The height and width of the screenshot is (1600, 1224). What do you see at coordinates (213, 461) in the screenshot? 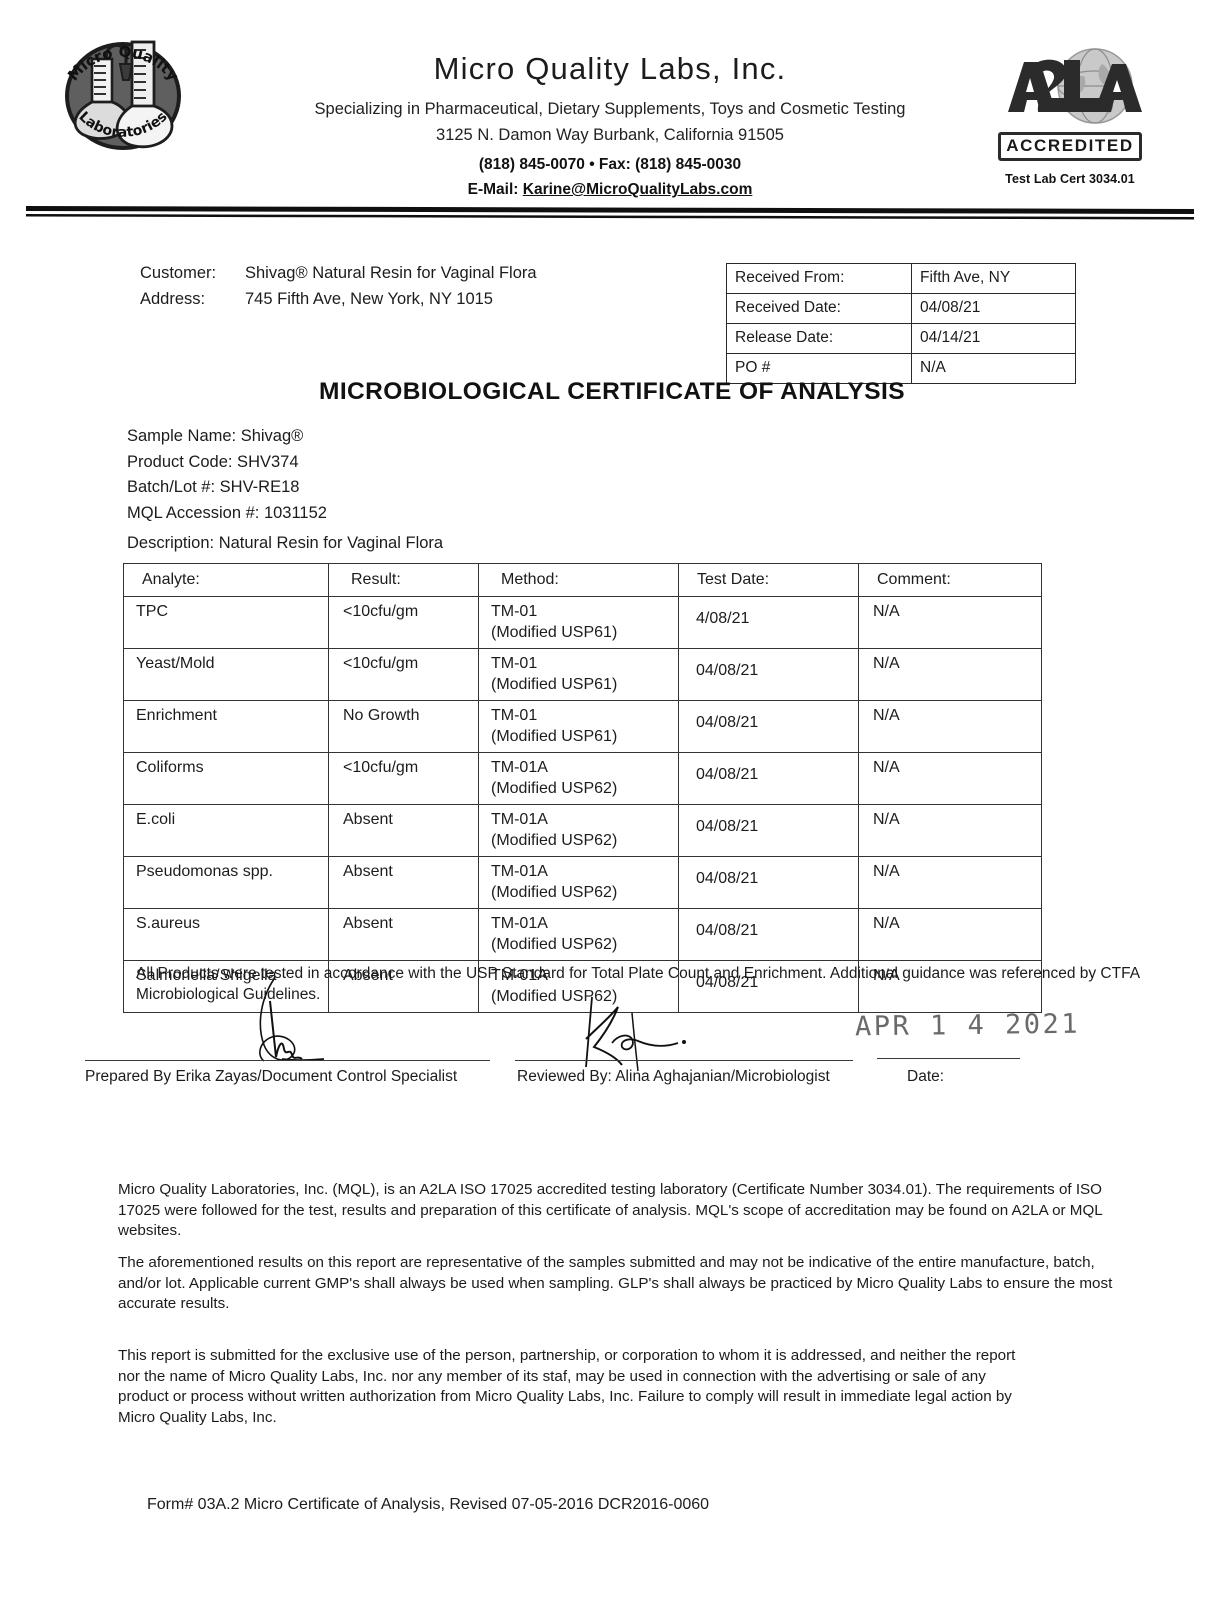
I see `product-code: Product Code: SHV374` at bounding box center [213, 461].